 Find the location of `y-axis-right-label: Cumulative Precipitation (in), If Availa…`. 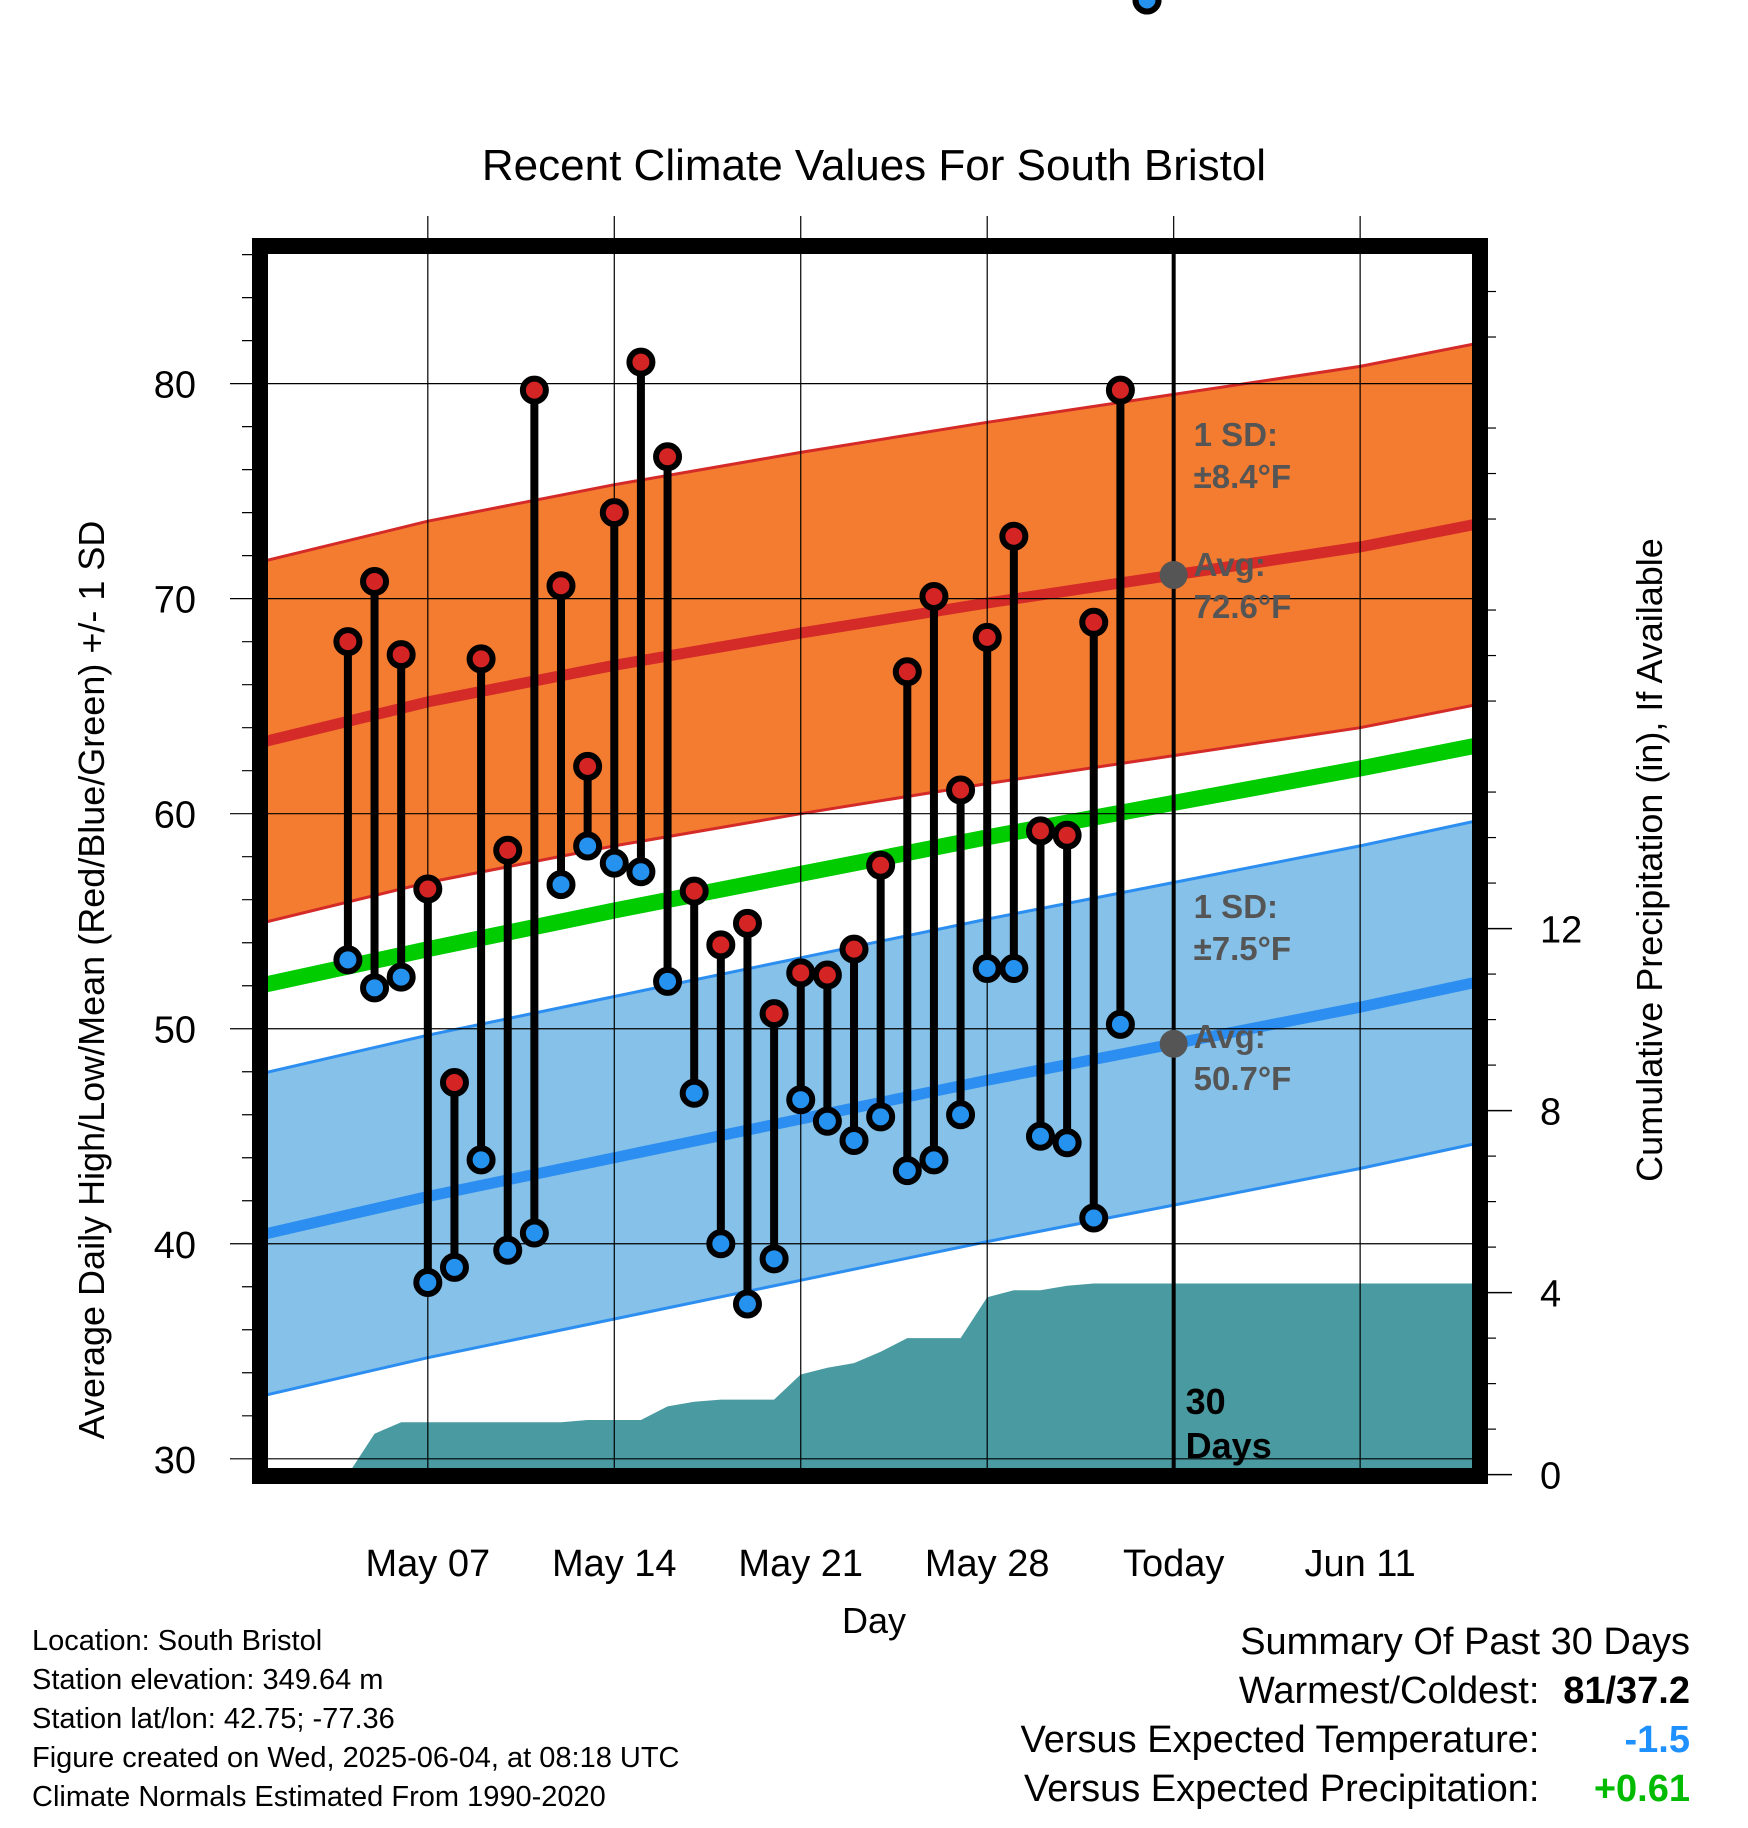

y-axis-right-label: Cumulative Precipitation (in), If Availa… is located at coordinates (1649, 860).